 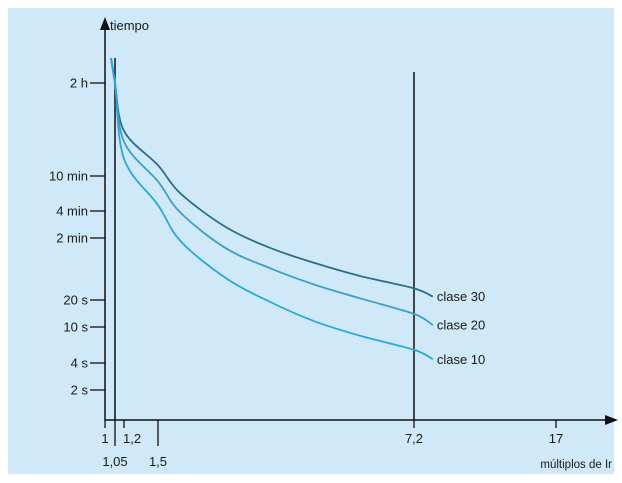 I want to click on series-label: clase 20, so click(x=461, y=325).